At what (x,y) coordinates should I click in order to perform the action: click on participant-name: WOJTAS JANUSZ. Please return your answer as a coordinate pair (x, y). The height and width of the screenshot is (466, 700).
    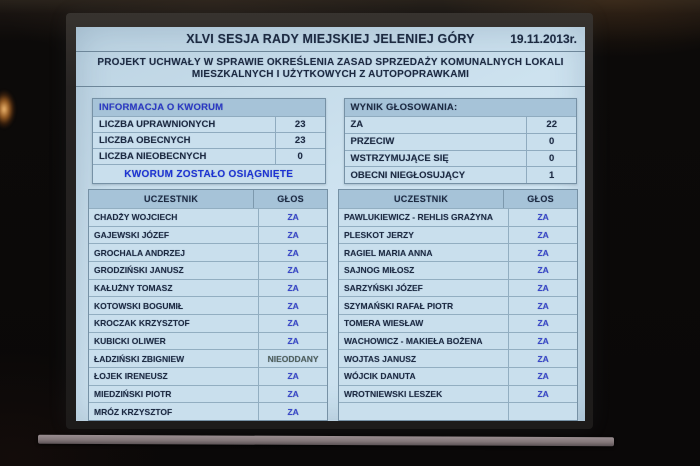
    Looking at the image, I should click on (424, 359).